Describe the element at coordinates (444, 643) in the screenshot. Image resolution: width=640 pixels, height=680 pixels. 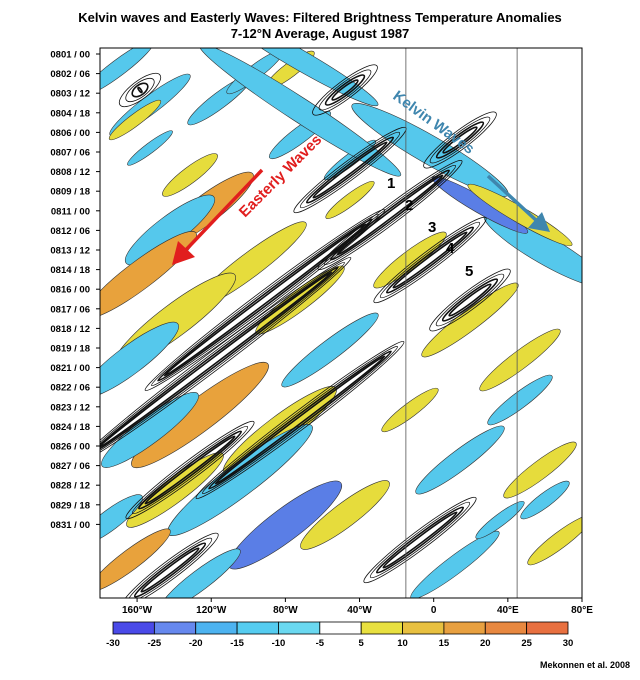
I see `colorbar-tick-8: 15` at that location.